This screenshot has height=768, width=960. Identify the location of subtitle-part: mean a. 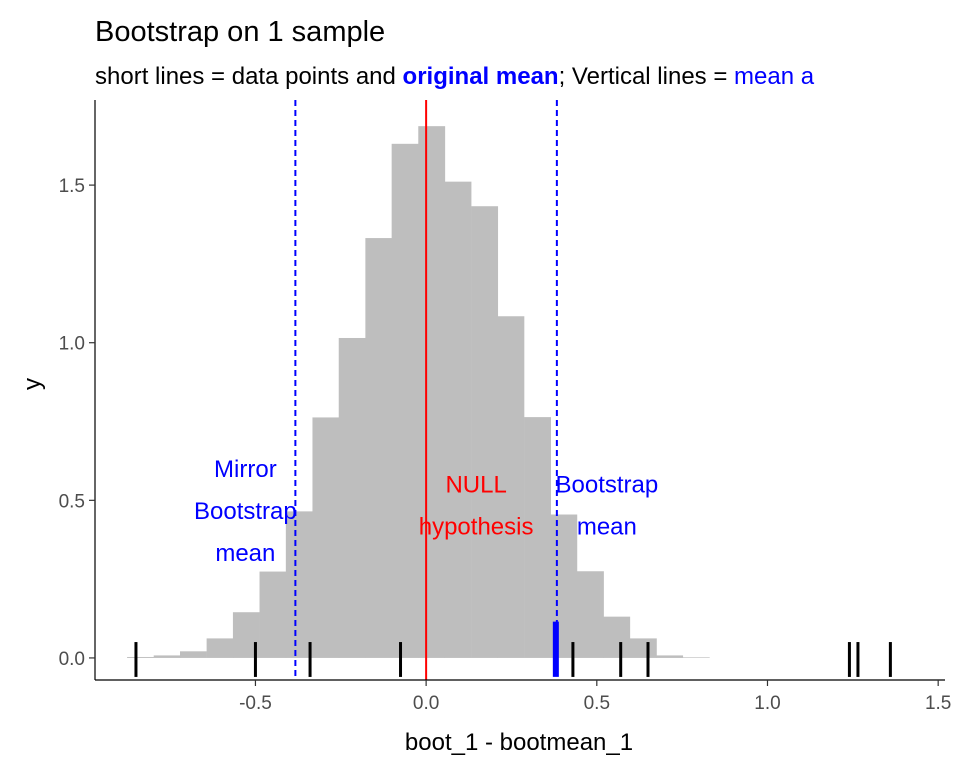
(774, 76).